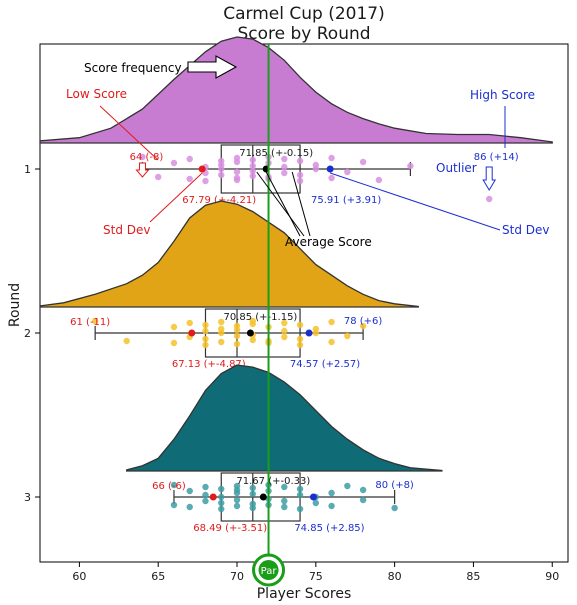 This screenshot has width=577, height=605. I want to click on std-low-label: 67.13 (+-4.87), so click(209, 364).